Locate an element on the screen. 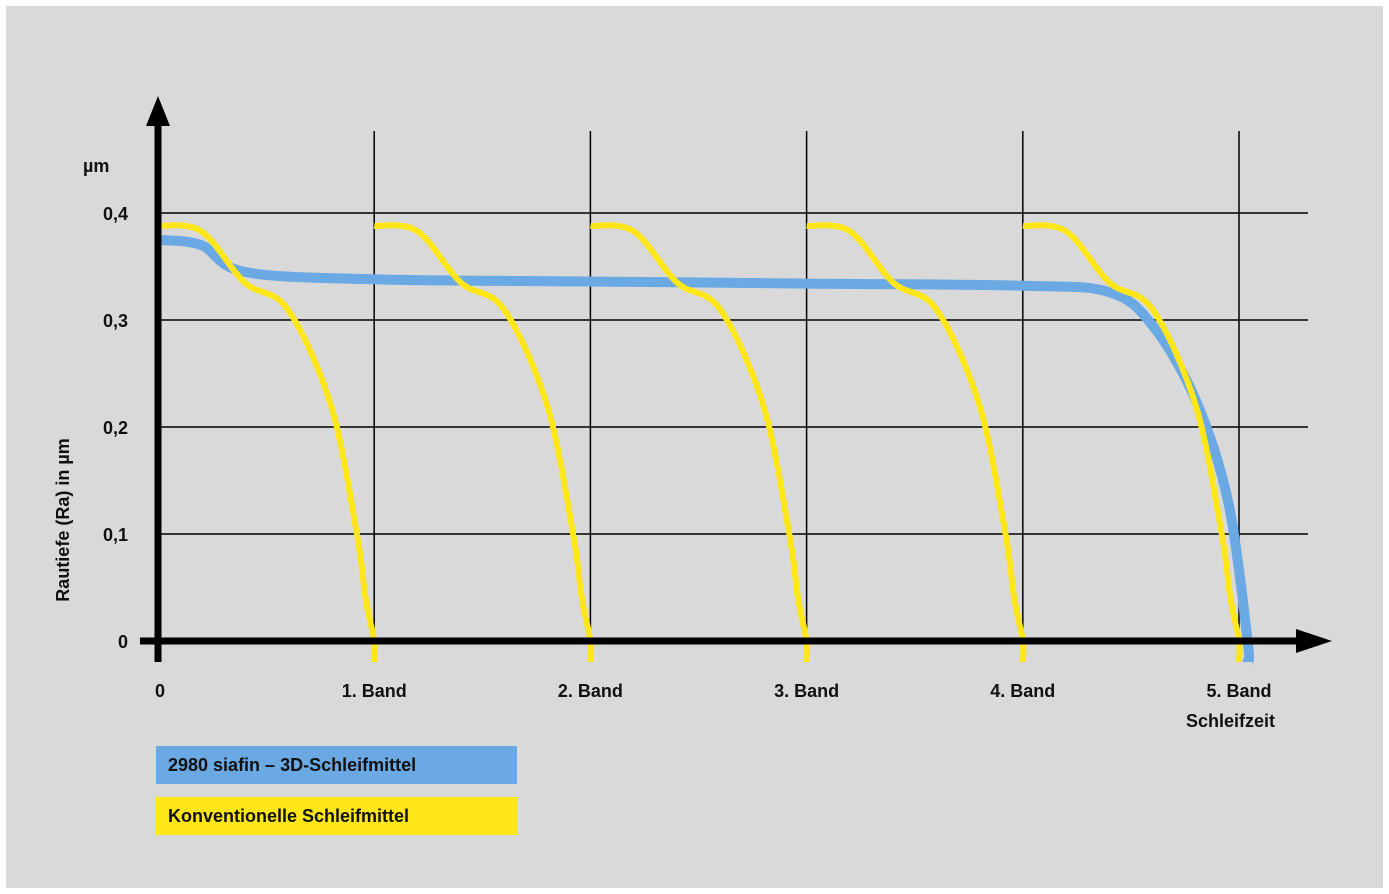 This screenshot has width=1389, height=894. y-axis-arrow is located at coordinates (158, 111).